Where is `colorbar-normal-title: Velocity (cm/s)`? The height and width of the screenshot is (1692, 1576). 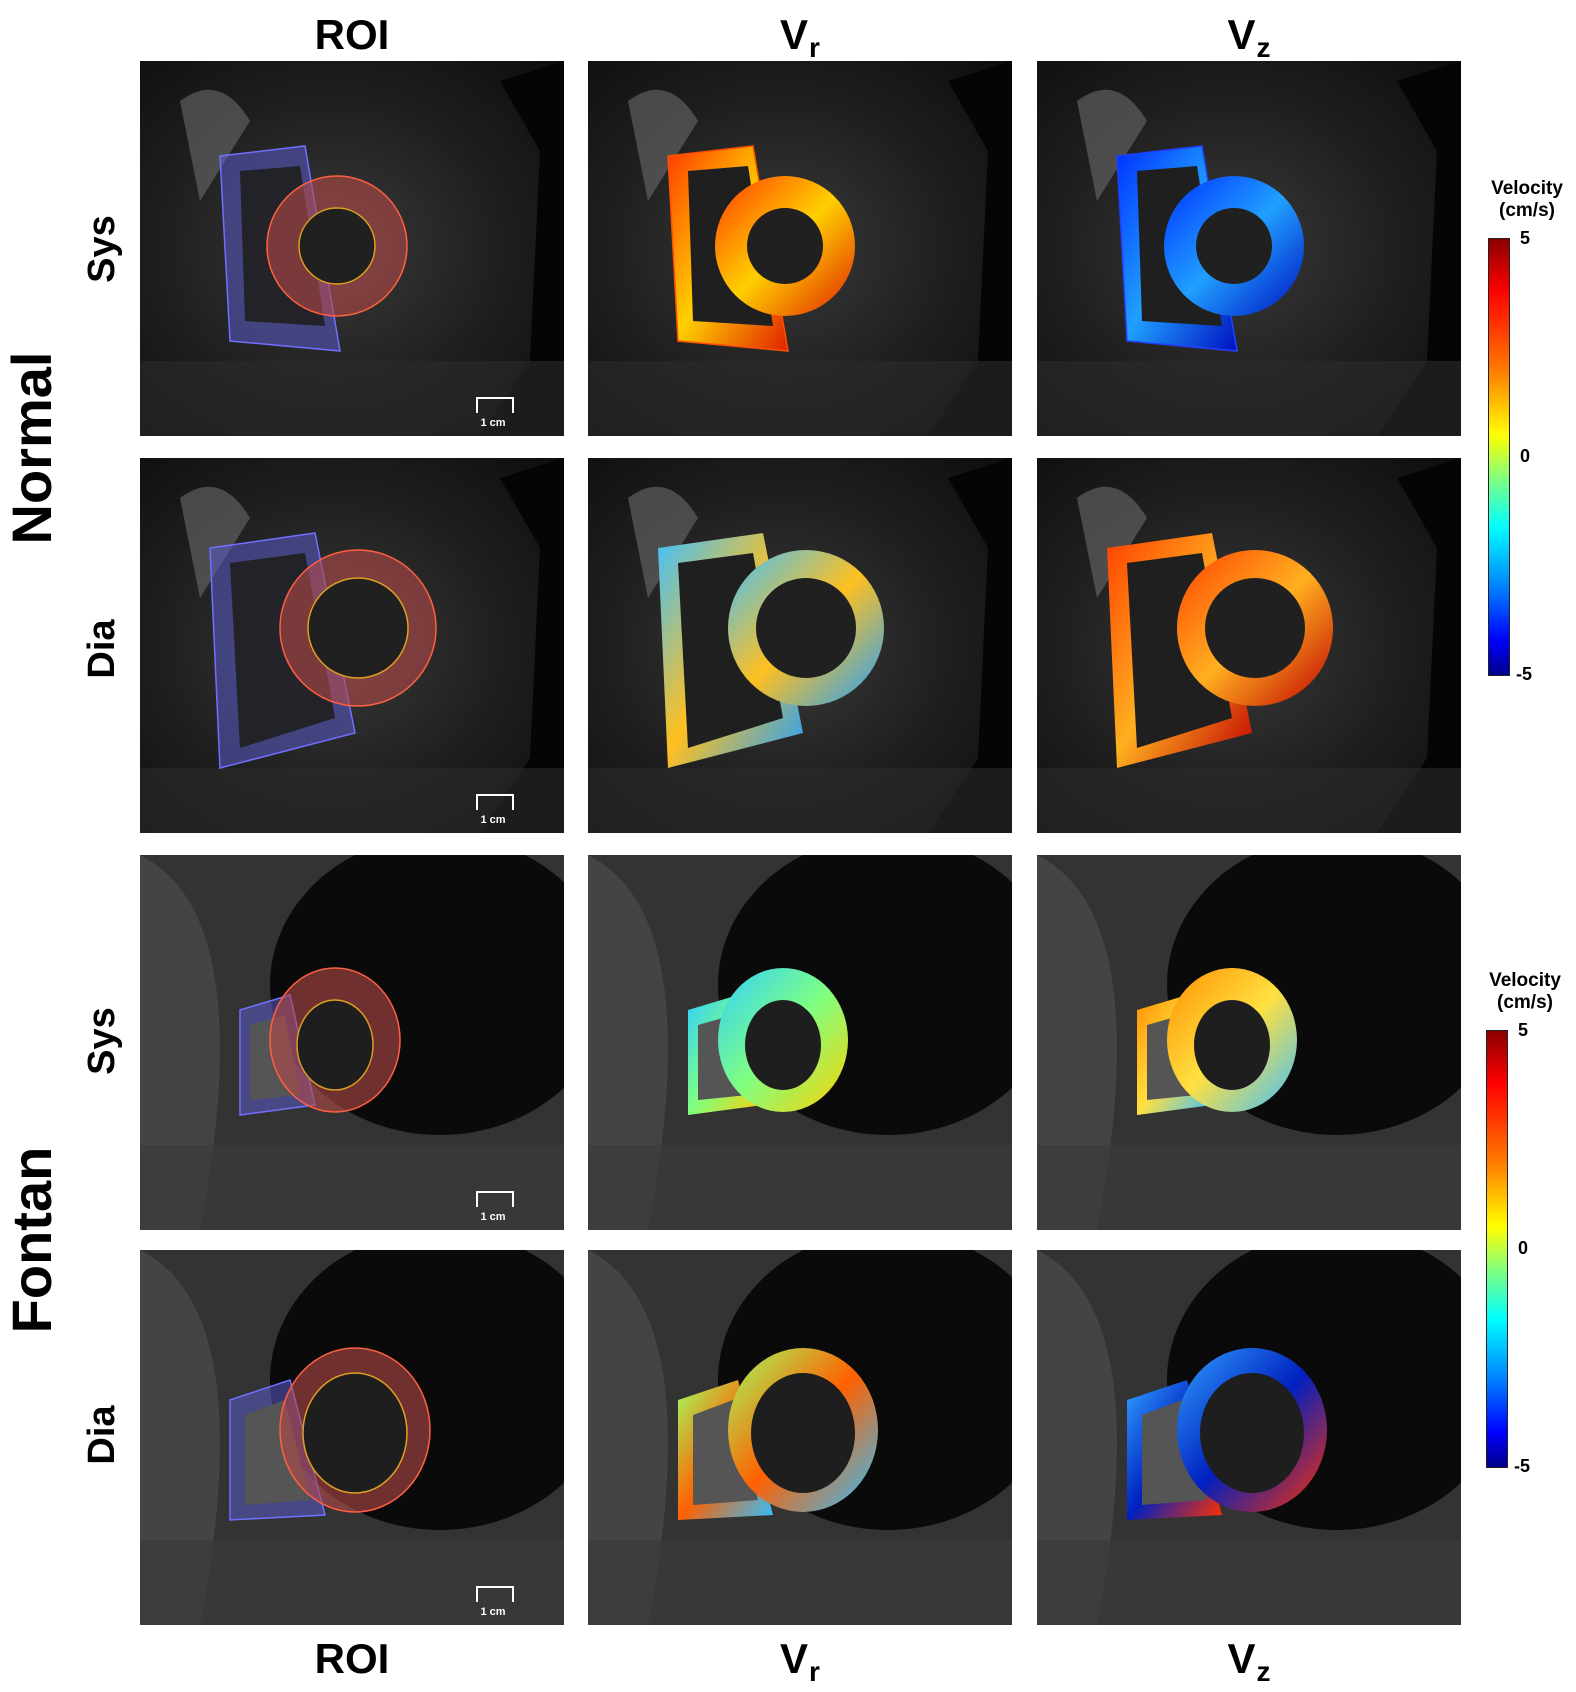
colorbar-normal-title: Velocity (cm/s) is located at coordinates (1524, 200).